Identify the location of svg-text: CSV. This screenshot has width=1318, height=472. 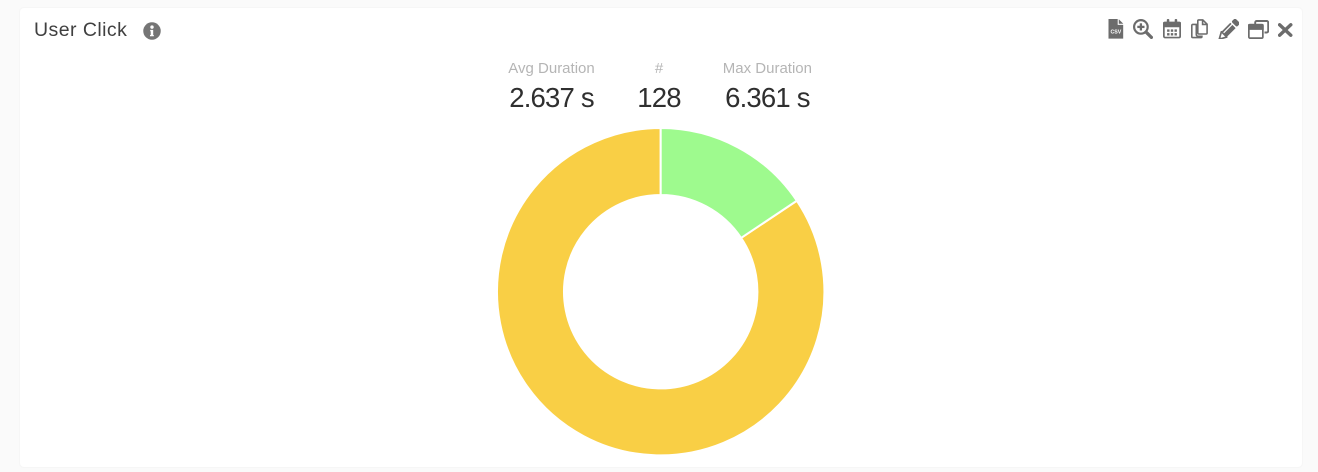
(1115, 33).